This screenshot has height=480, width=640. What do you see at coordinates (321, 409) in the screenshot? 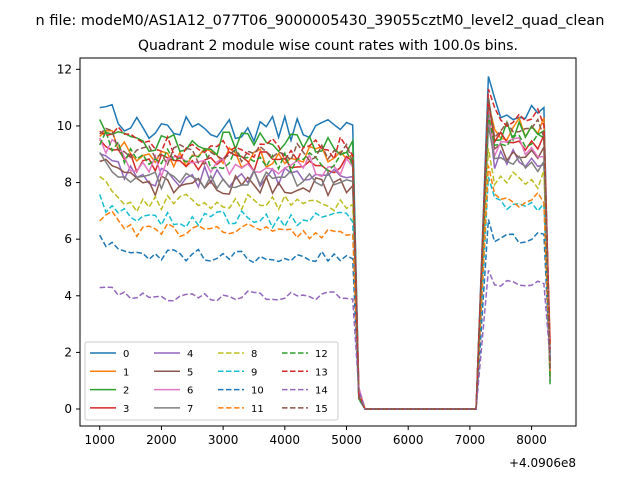
I see `legend-label-15: 15` at bounding box center [321, 409].